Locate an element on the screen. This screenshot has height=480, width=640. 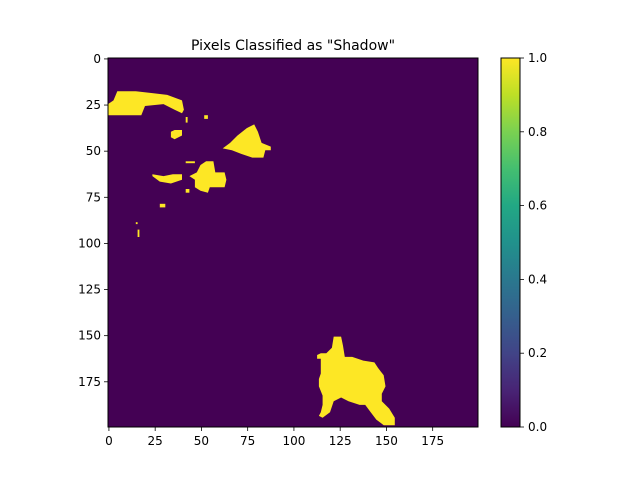
shadow-region-small-blob-a is located at coordinates (176, 135).